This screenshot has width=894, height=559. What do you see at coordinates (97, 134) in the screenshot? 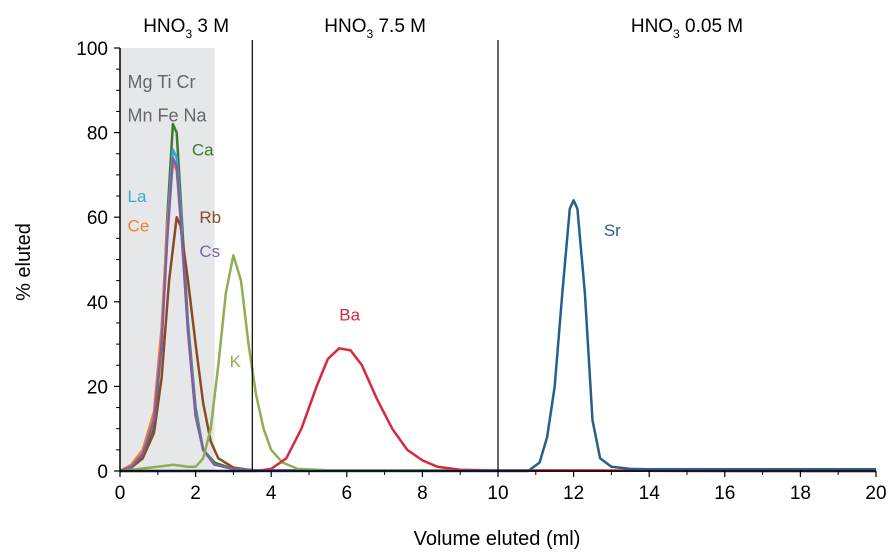
I see `y-tick-label: 80` at bounding box center [97, 134].